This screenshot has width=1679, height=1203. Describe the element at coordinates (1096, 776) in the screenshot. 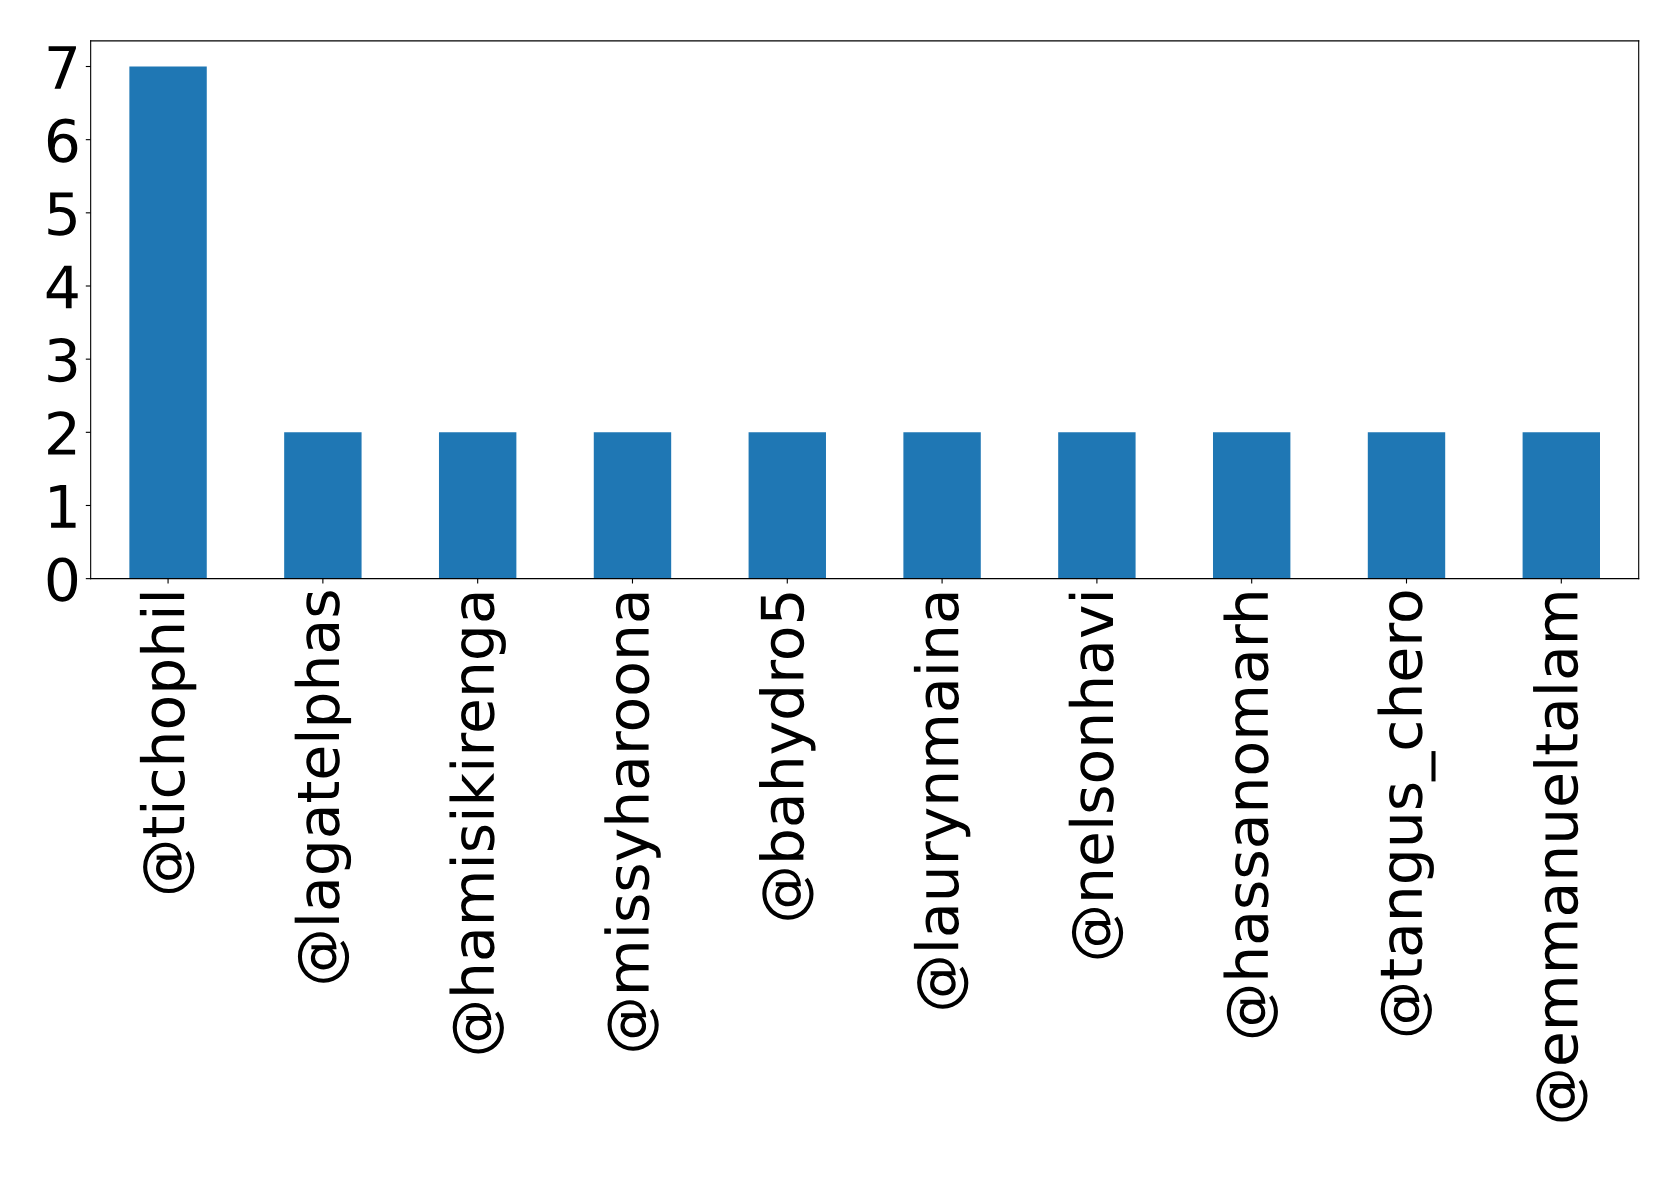

I see `x-tick-label: @nelsonhavi` at that location.